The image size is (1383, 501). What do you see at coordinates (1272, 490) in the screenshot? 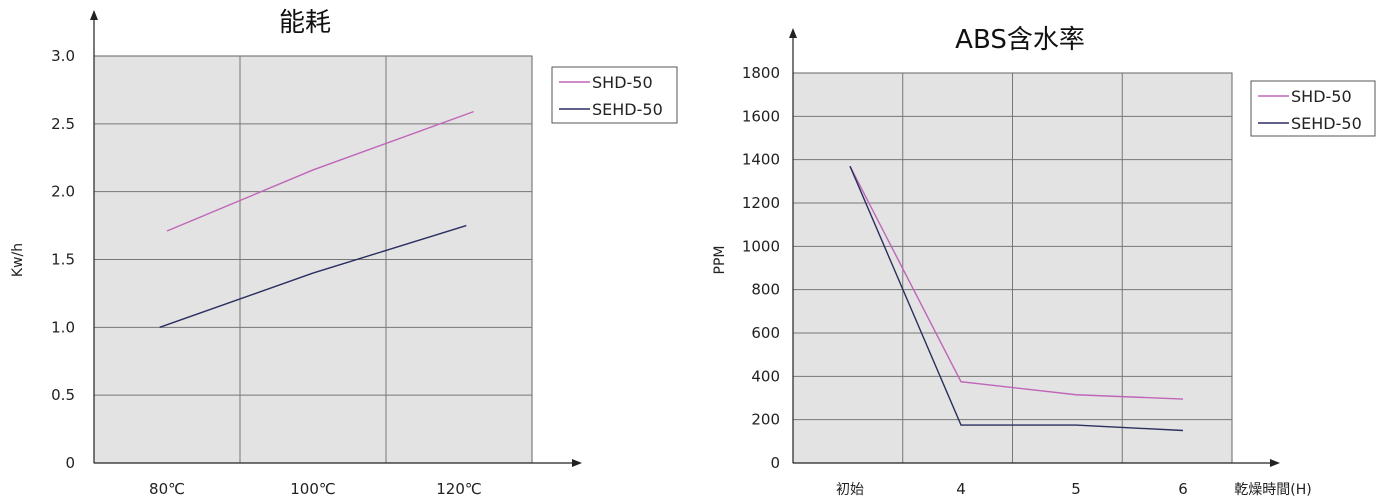
I see `x-axis-title: 乾燥時間(H)` at bounding box center [1272, 490].